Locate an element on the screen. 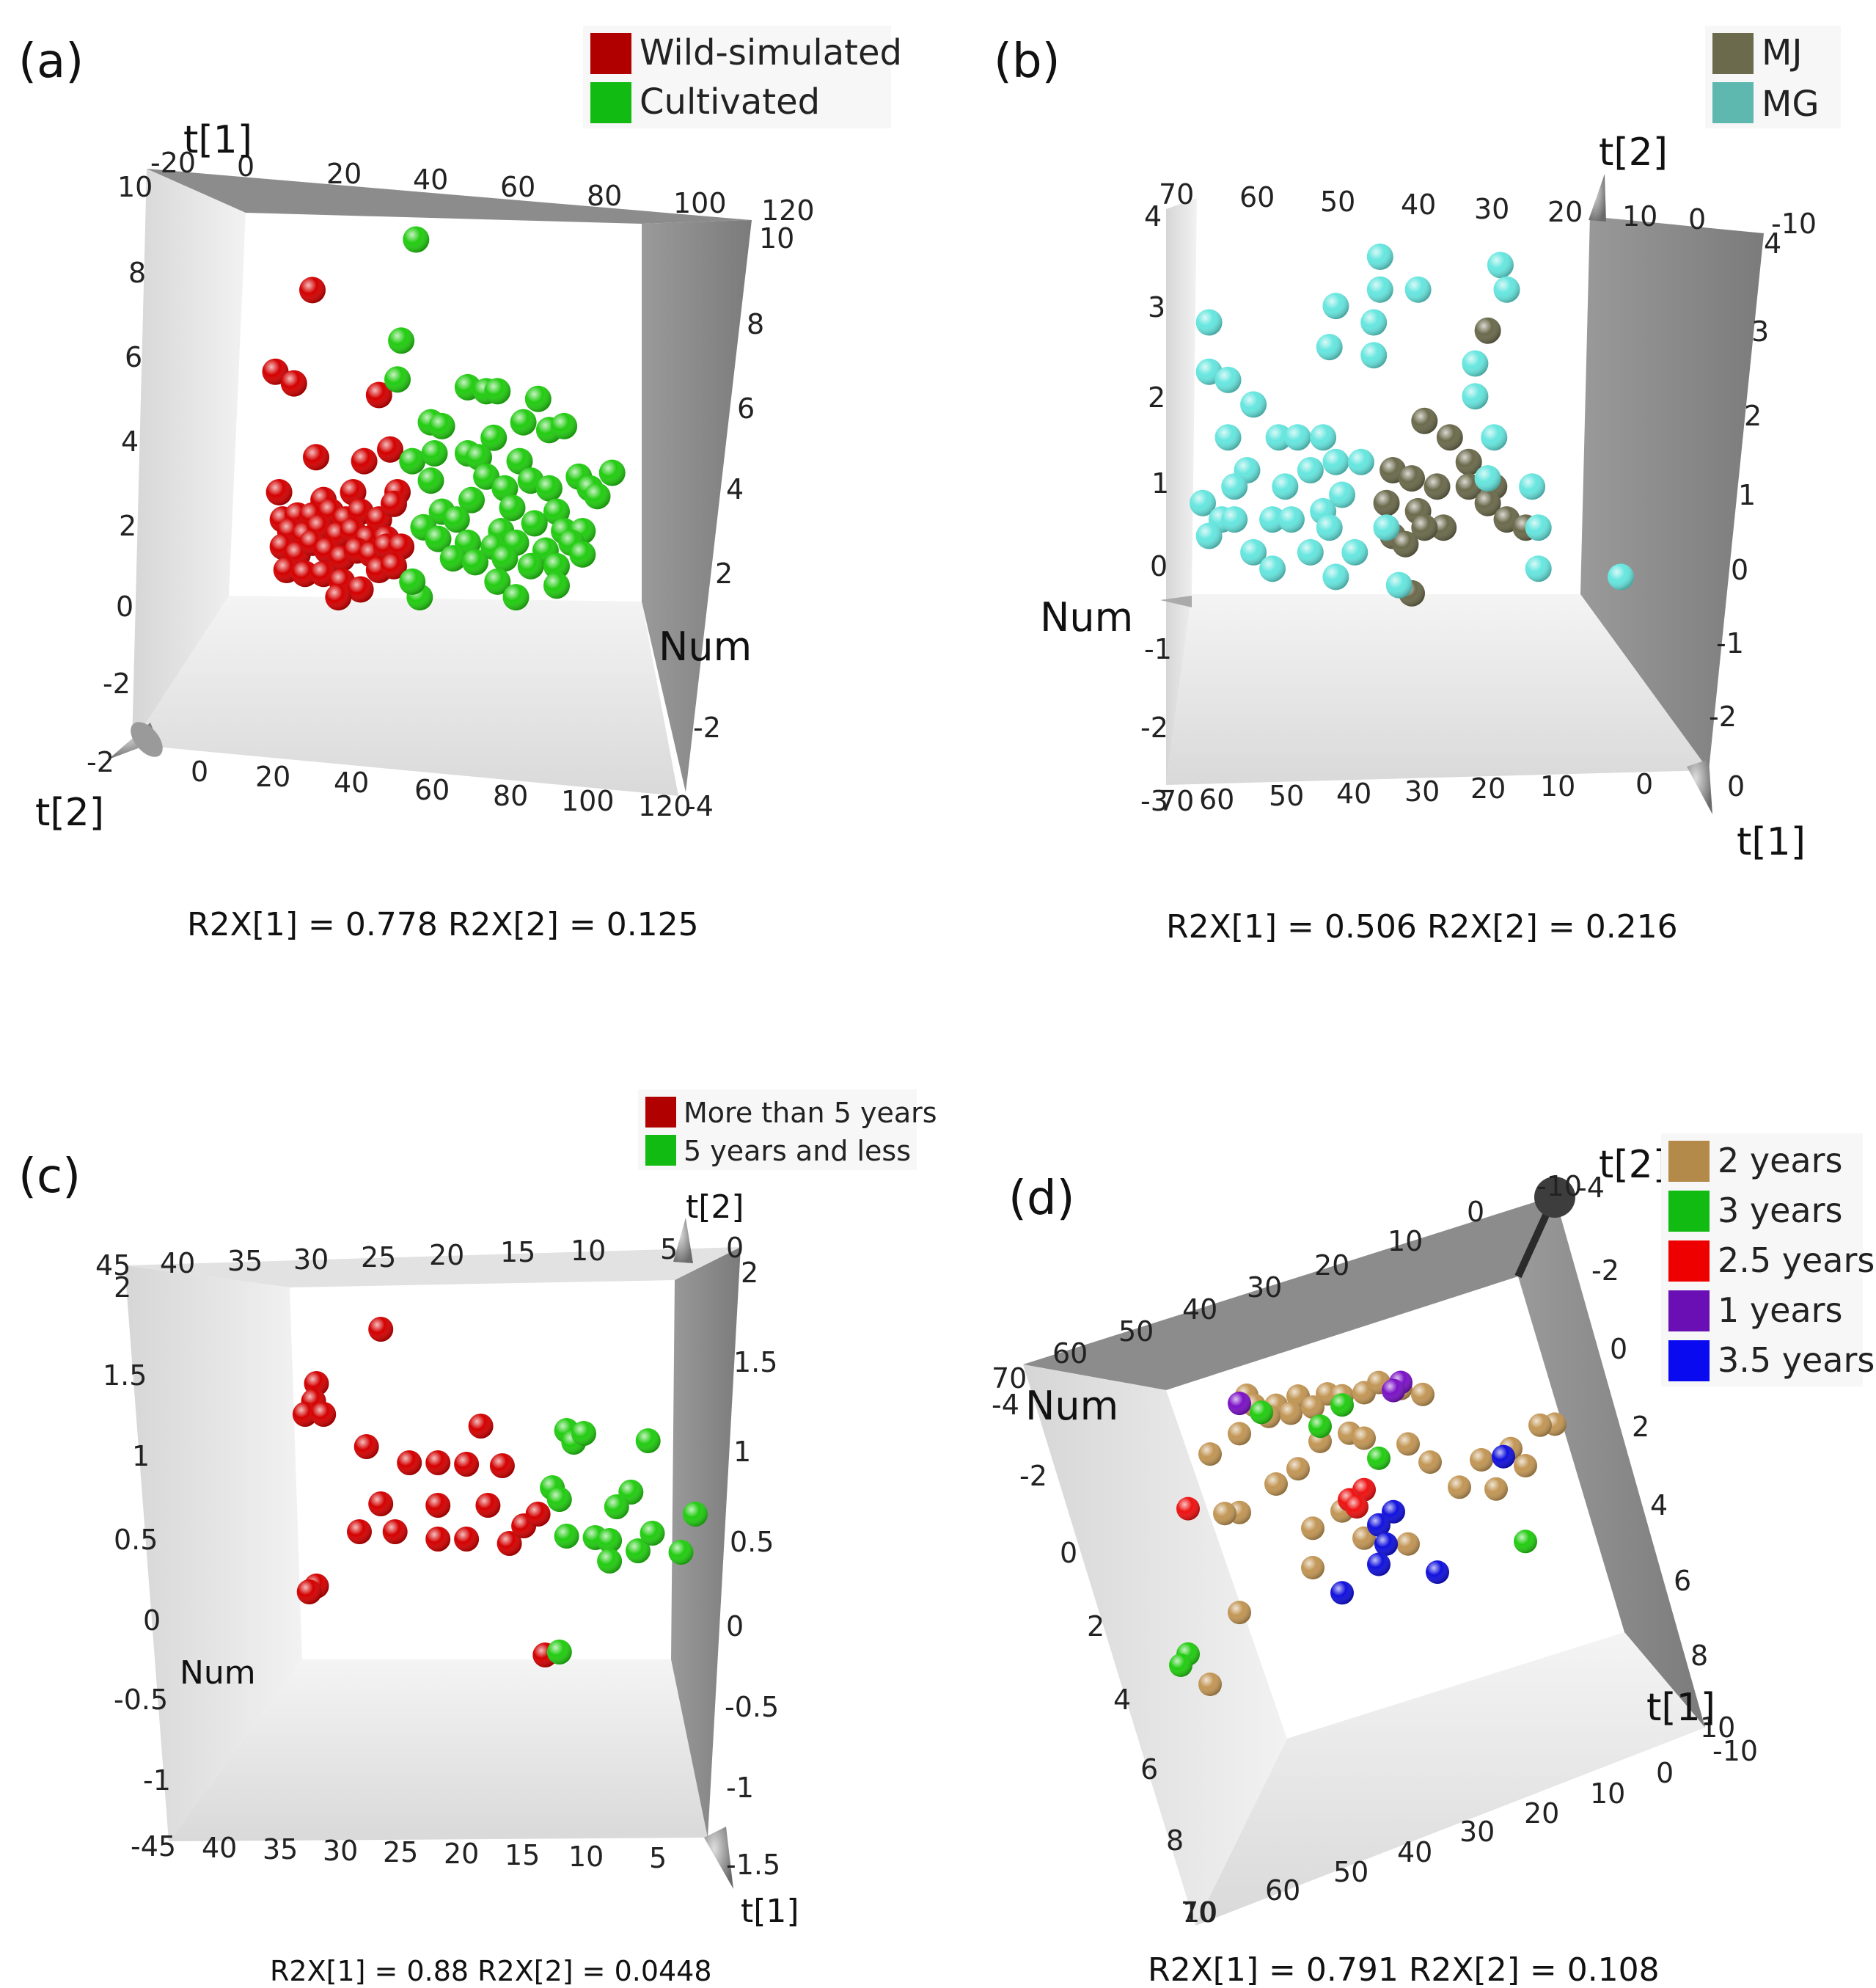 This screenshot has width=1876, height=1988. legend-bg-a is located at coordinates (737, 77).